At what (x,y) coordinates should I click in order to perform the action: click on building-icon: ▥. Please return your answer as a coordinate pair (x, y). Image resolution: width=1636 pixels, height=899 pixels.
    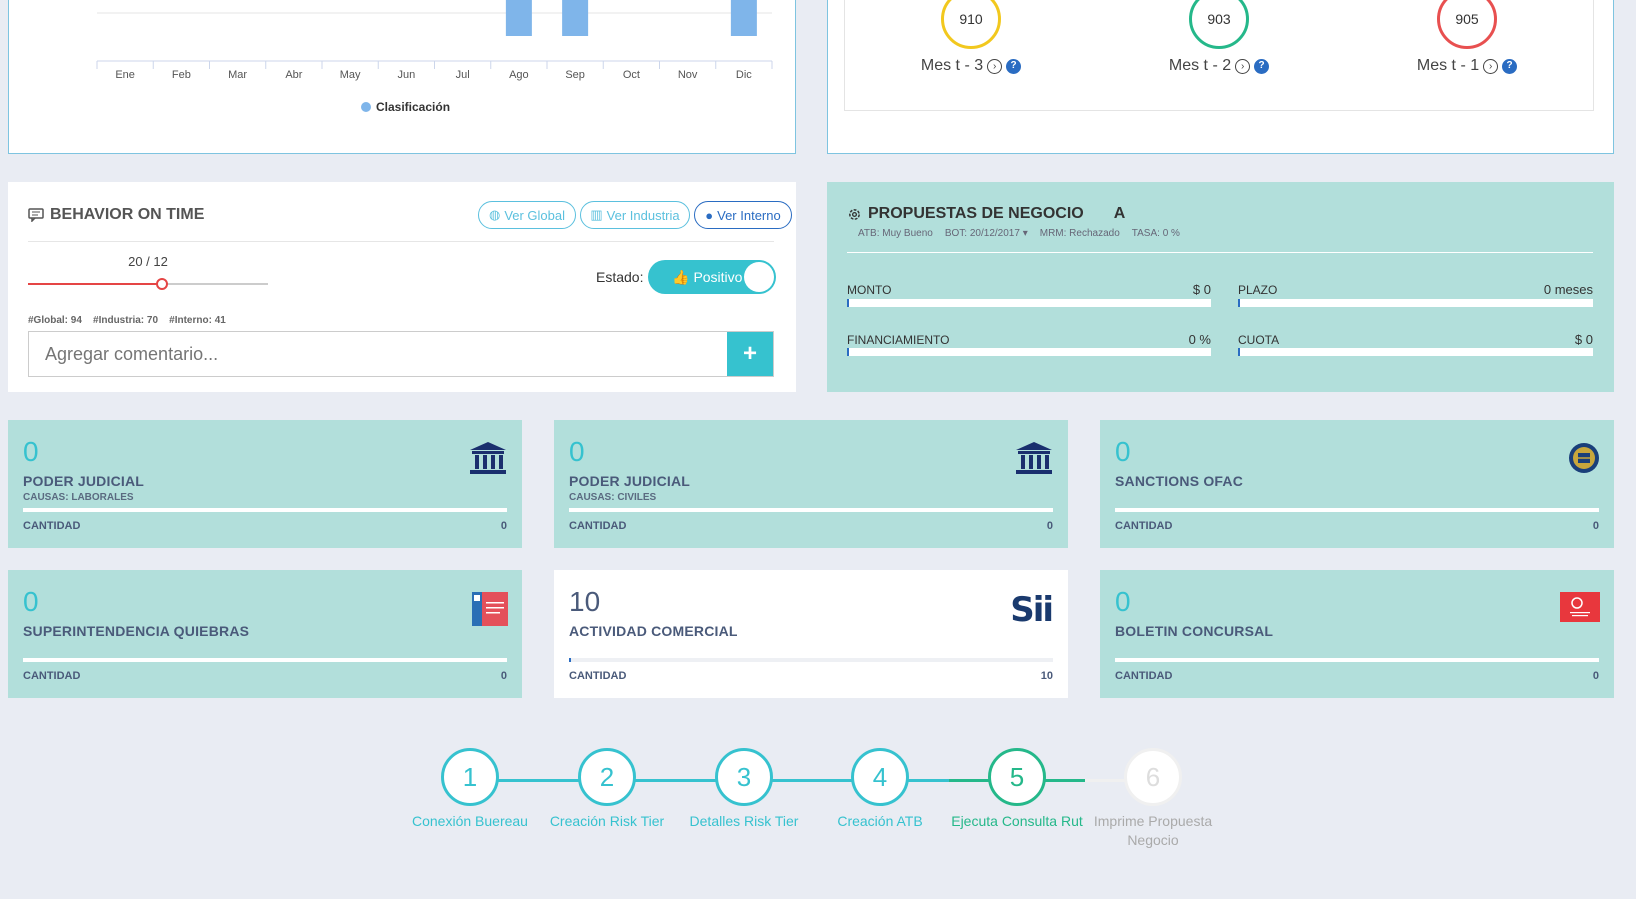
    Looking at the image, I should click on (596, 214).